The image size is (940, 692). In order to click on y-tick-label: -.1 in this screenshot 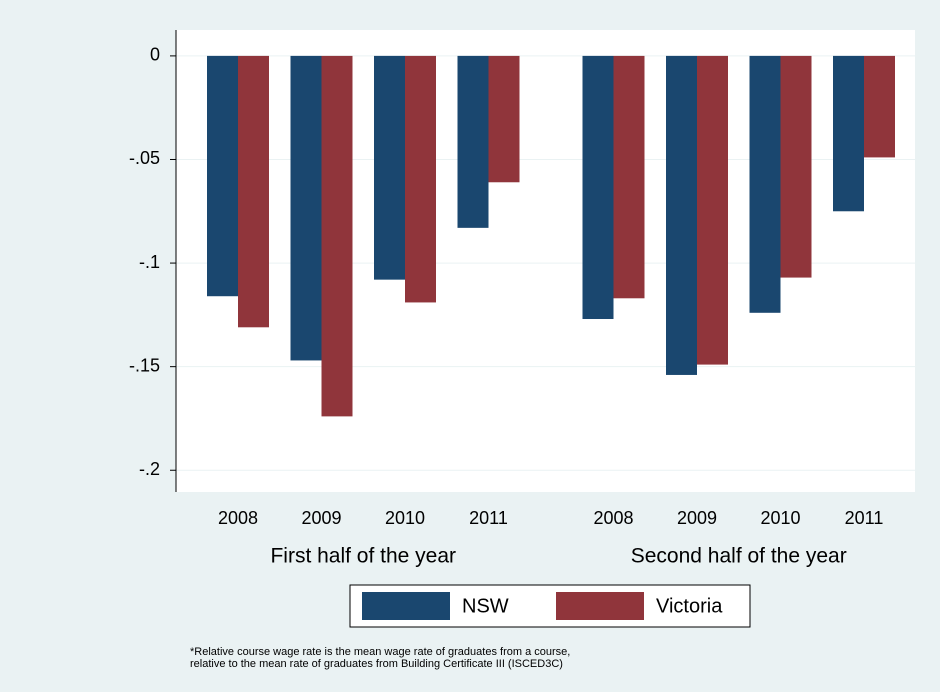, I will do `click(149, 262)`.